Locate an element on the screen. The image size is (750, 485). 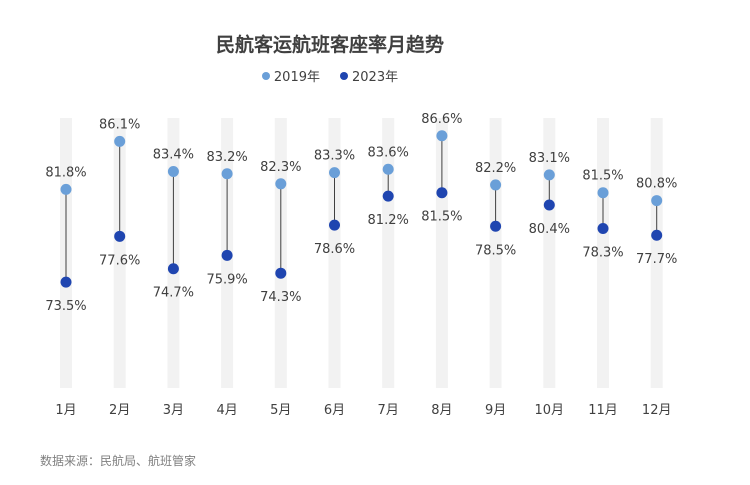
x-tick-label: 12月 is located at coordinates (657, 410).